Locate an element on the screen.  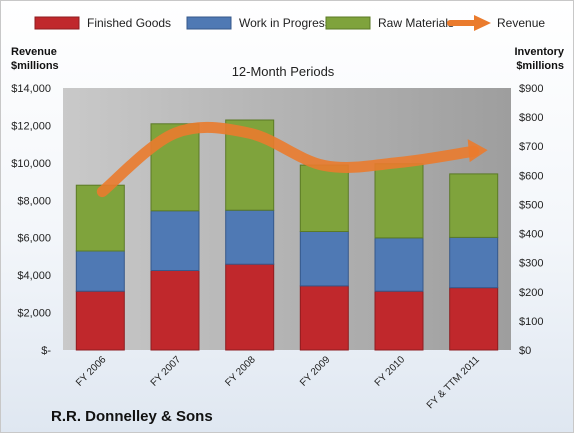
right-tick-label: $500 is located at coordinates (531, 205).